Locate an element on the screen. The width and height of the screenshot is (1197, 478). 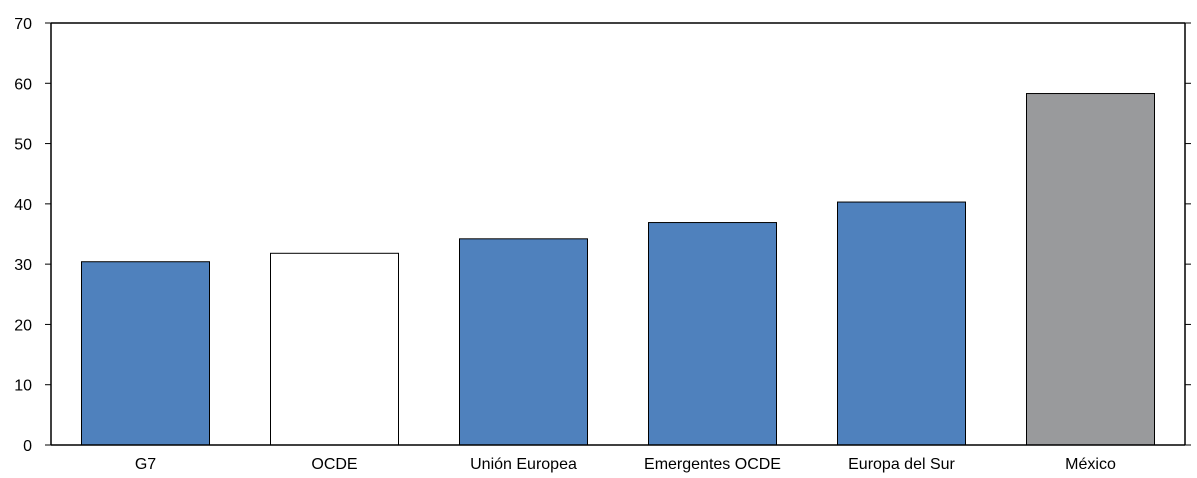
y-tick-label: 40 is located at coordinates (23, 205).